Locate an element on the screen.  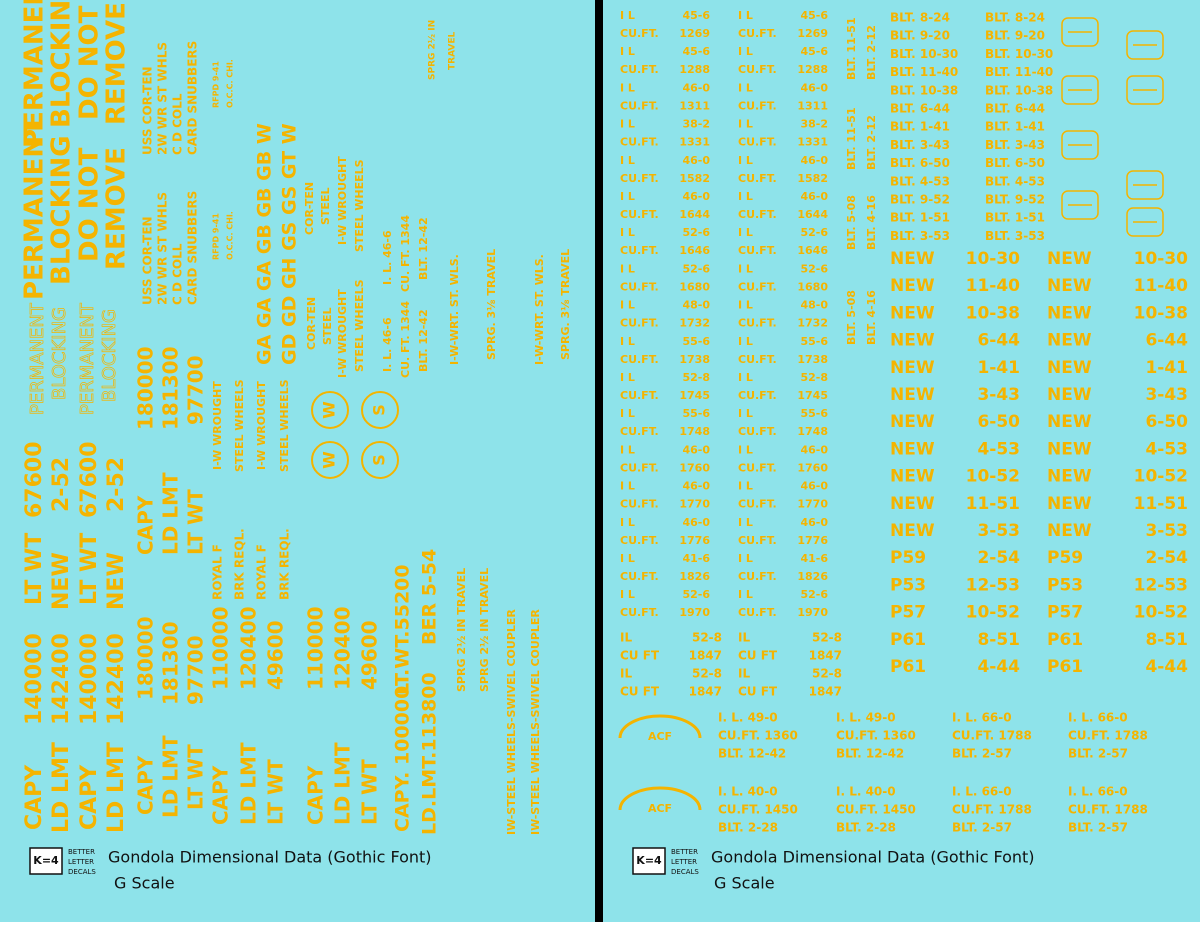
decal-text: O.C.C. CHI. is located at coordinates (230, 235).